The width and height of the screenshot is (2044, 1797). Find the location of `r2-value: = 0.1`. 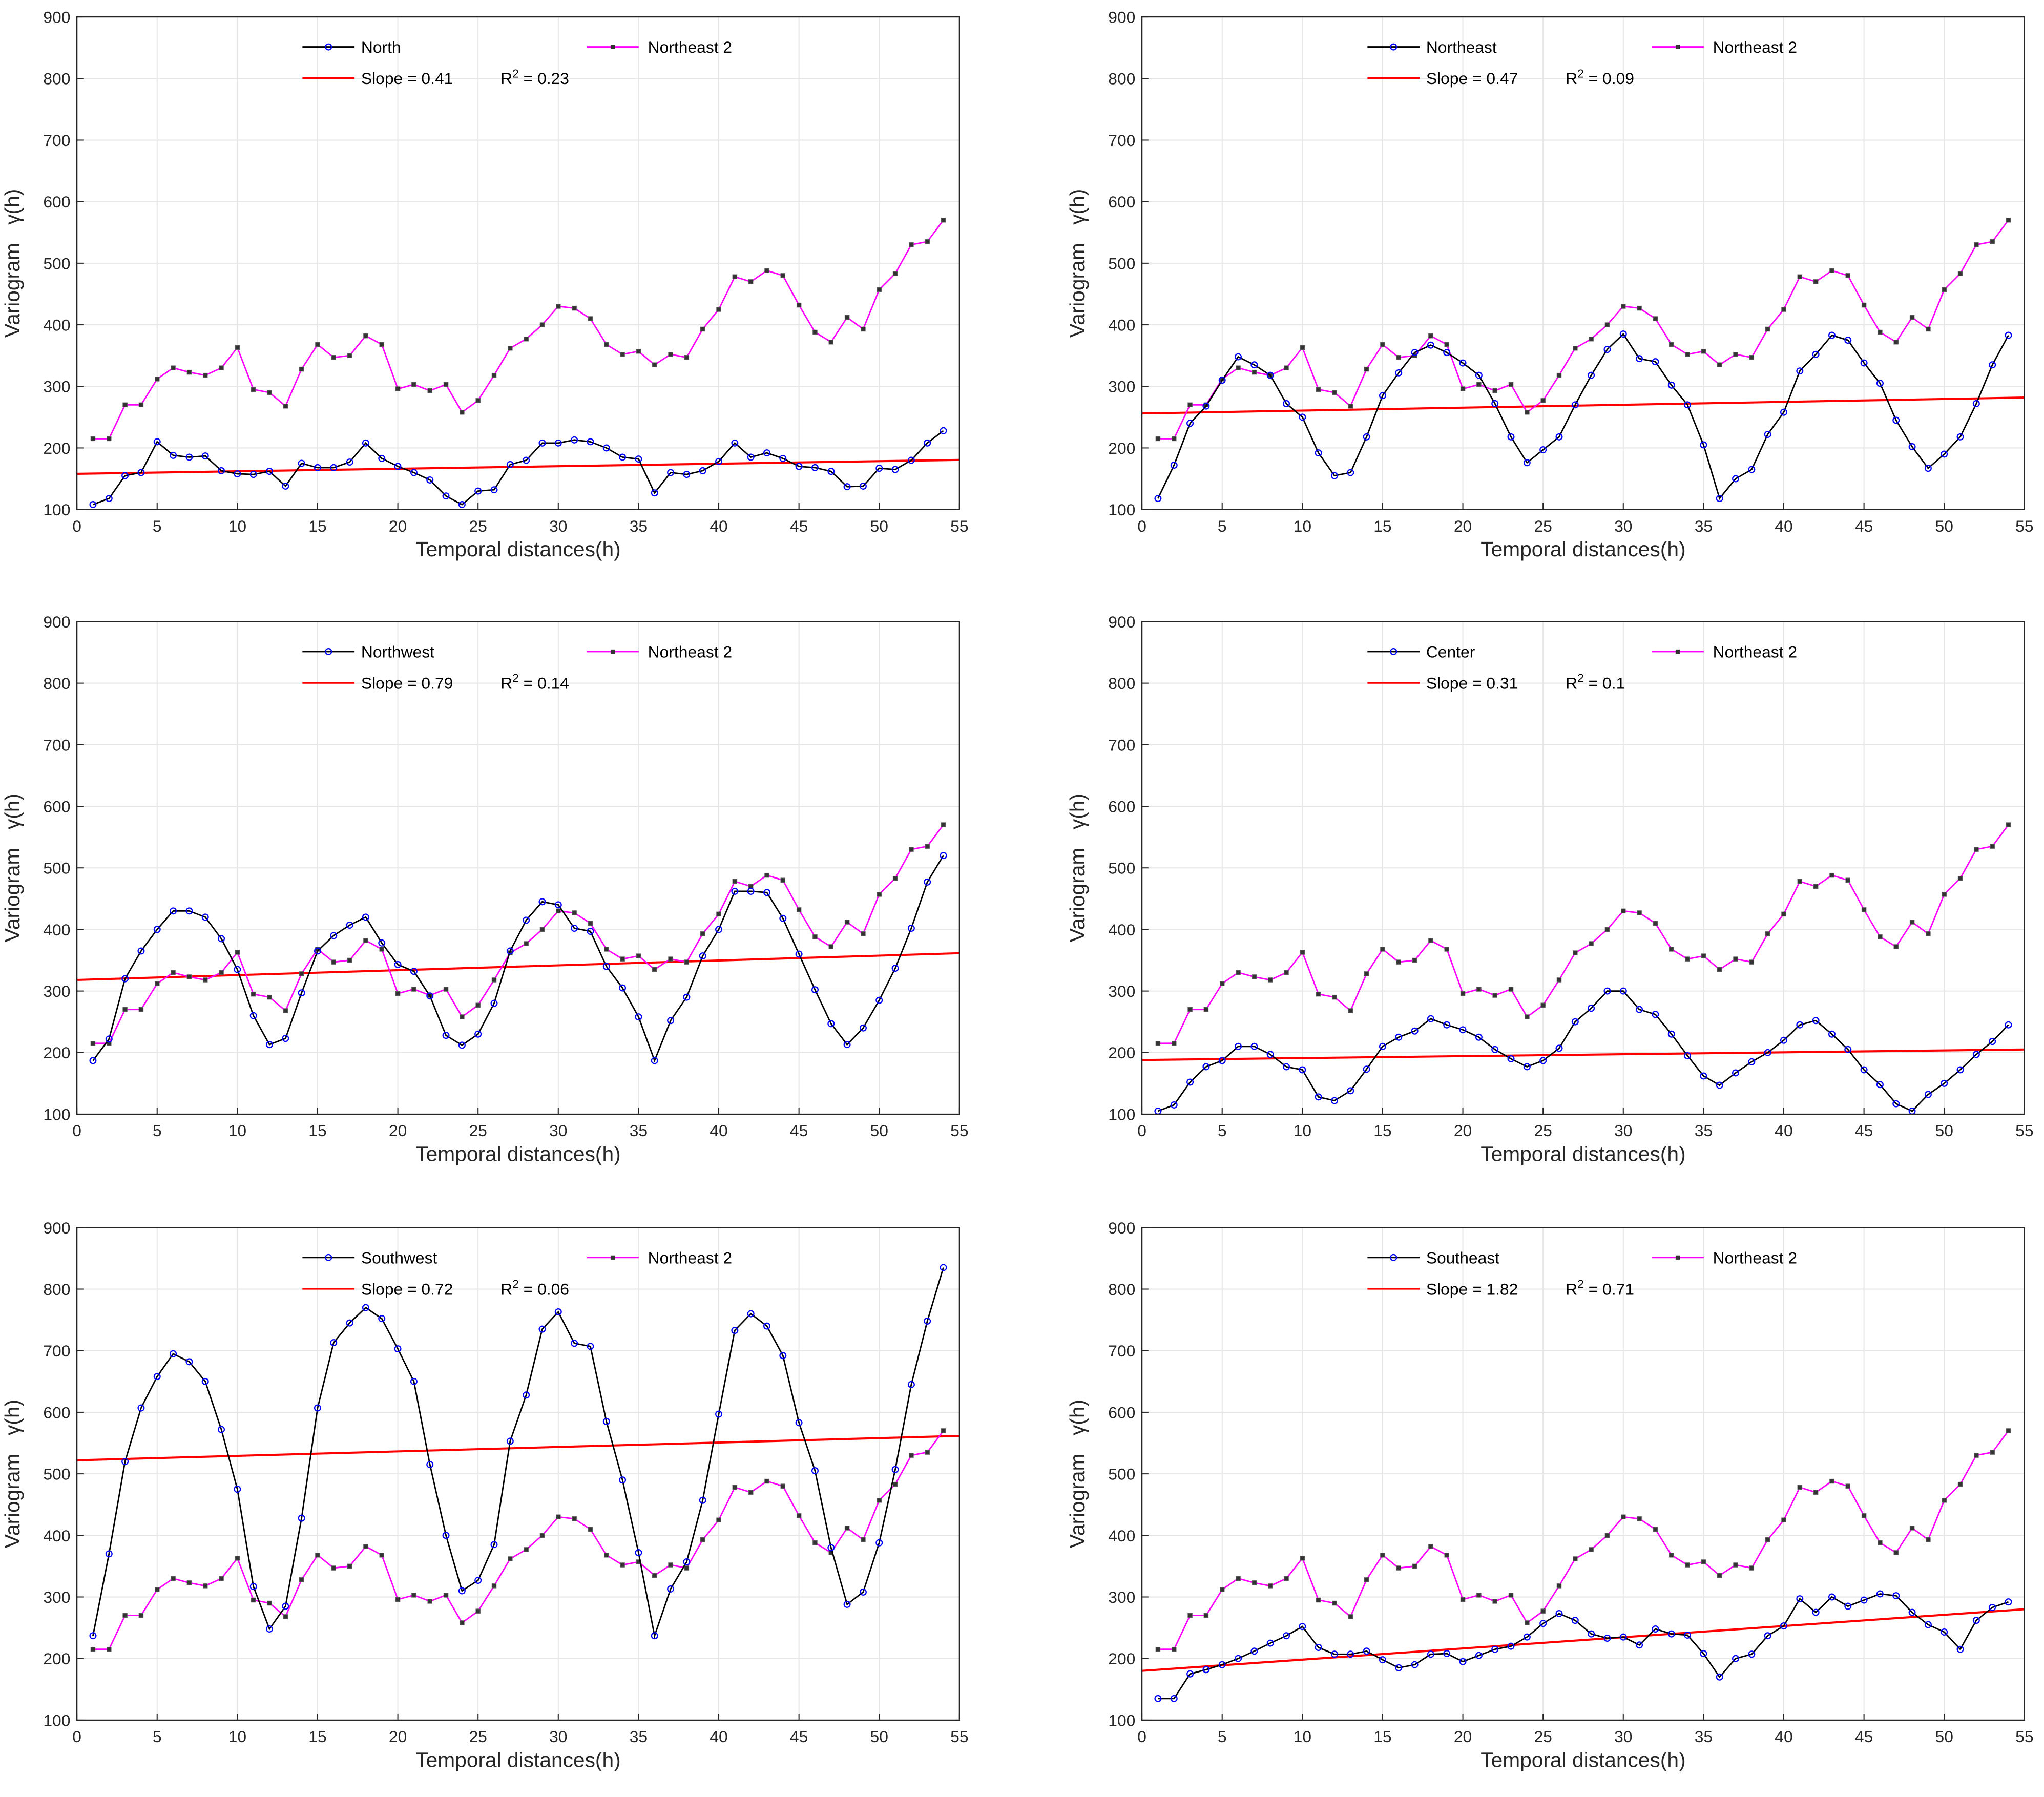

r2-value: = 0.1 is located at coordinates (1604, 683).